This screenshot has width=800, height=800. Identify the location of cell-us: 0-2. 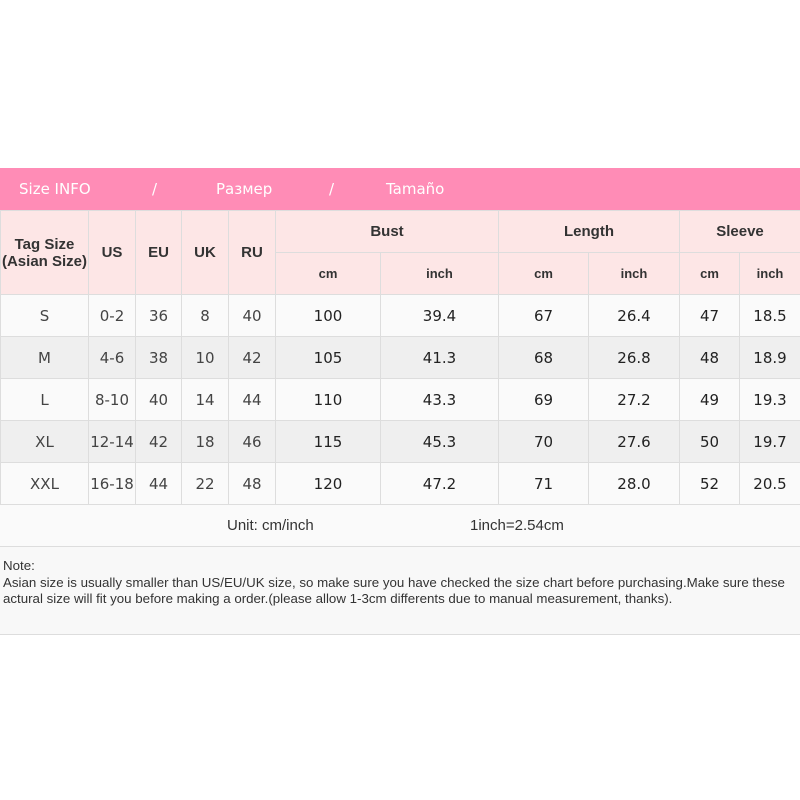
(112, 315).